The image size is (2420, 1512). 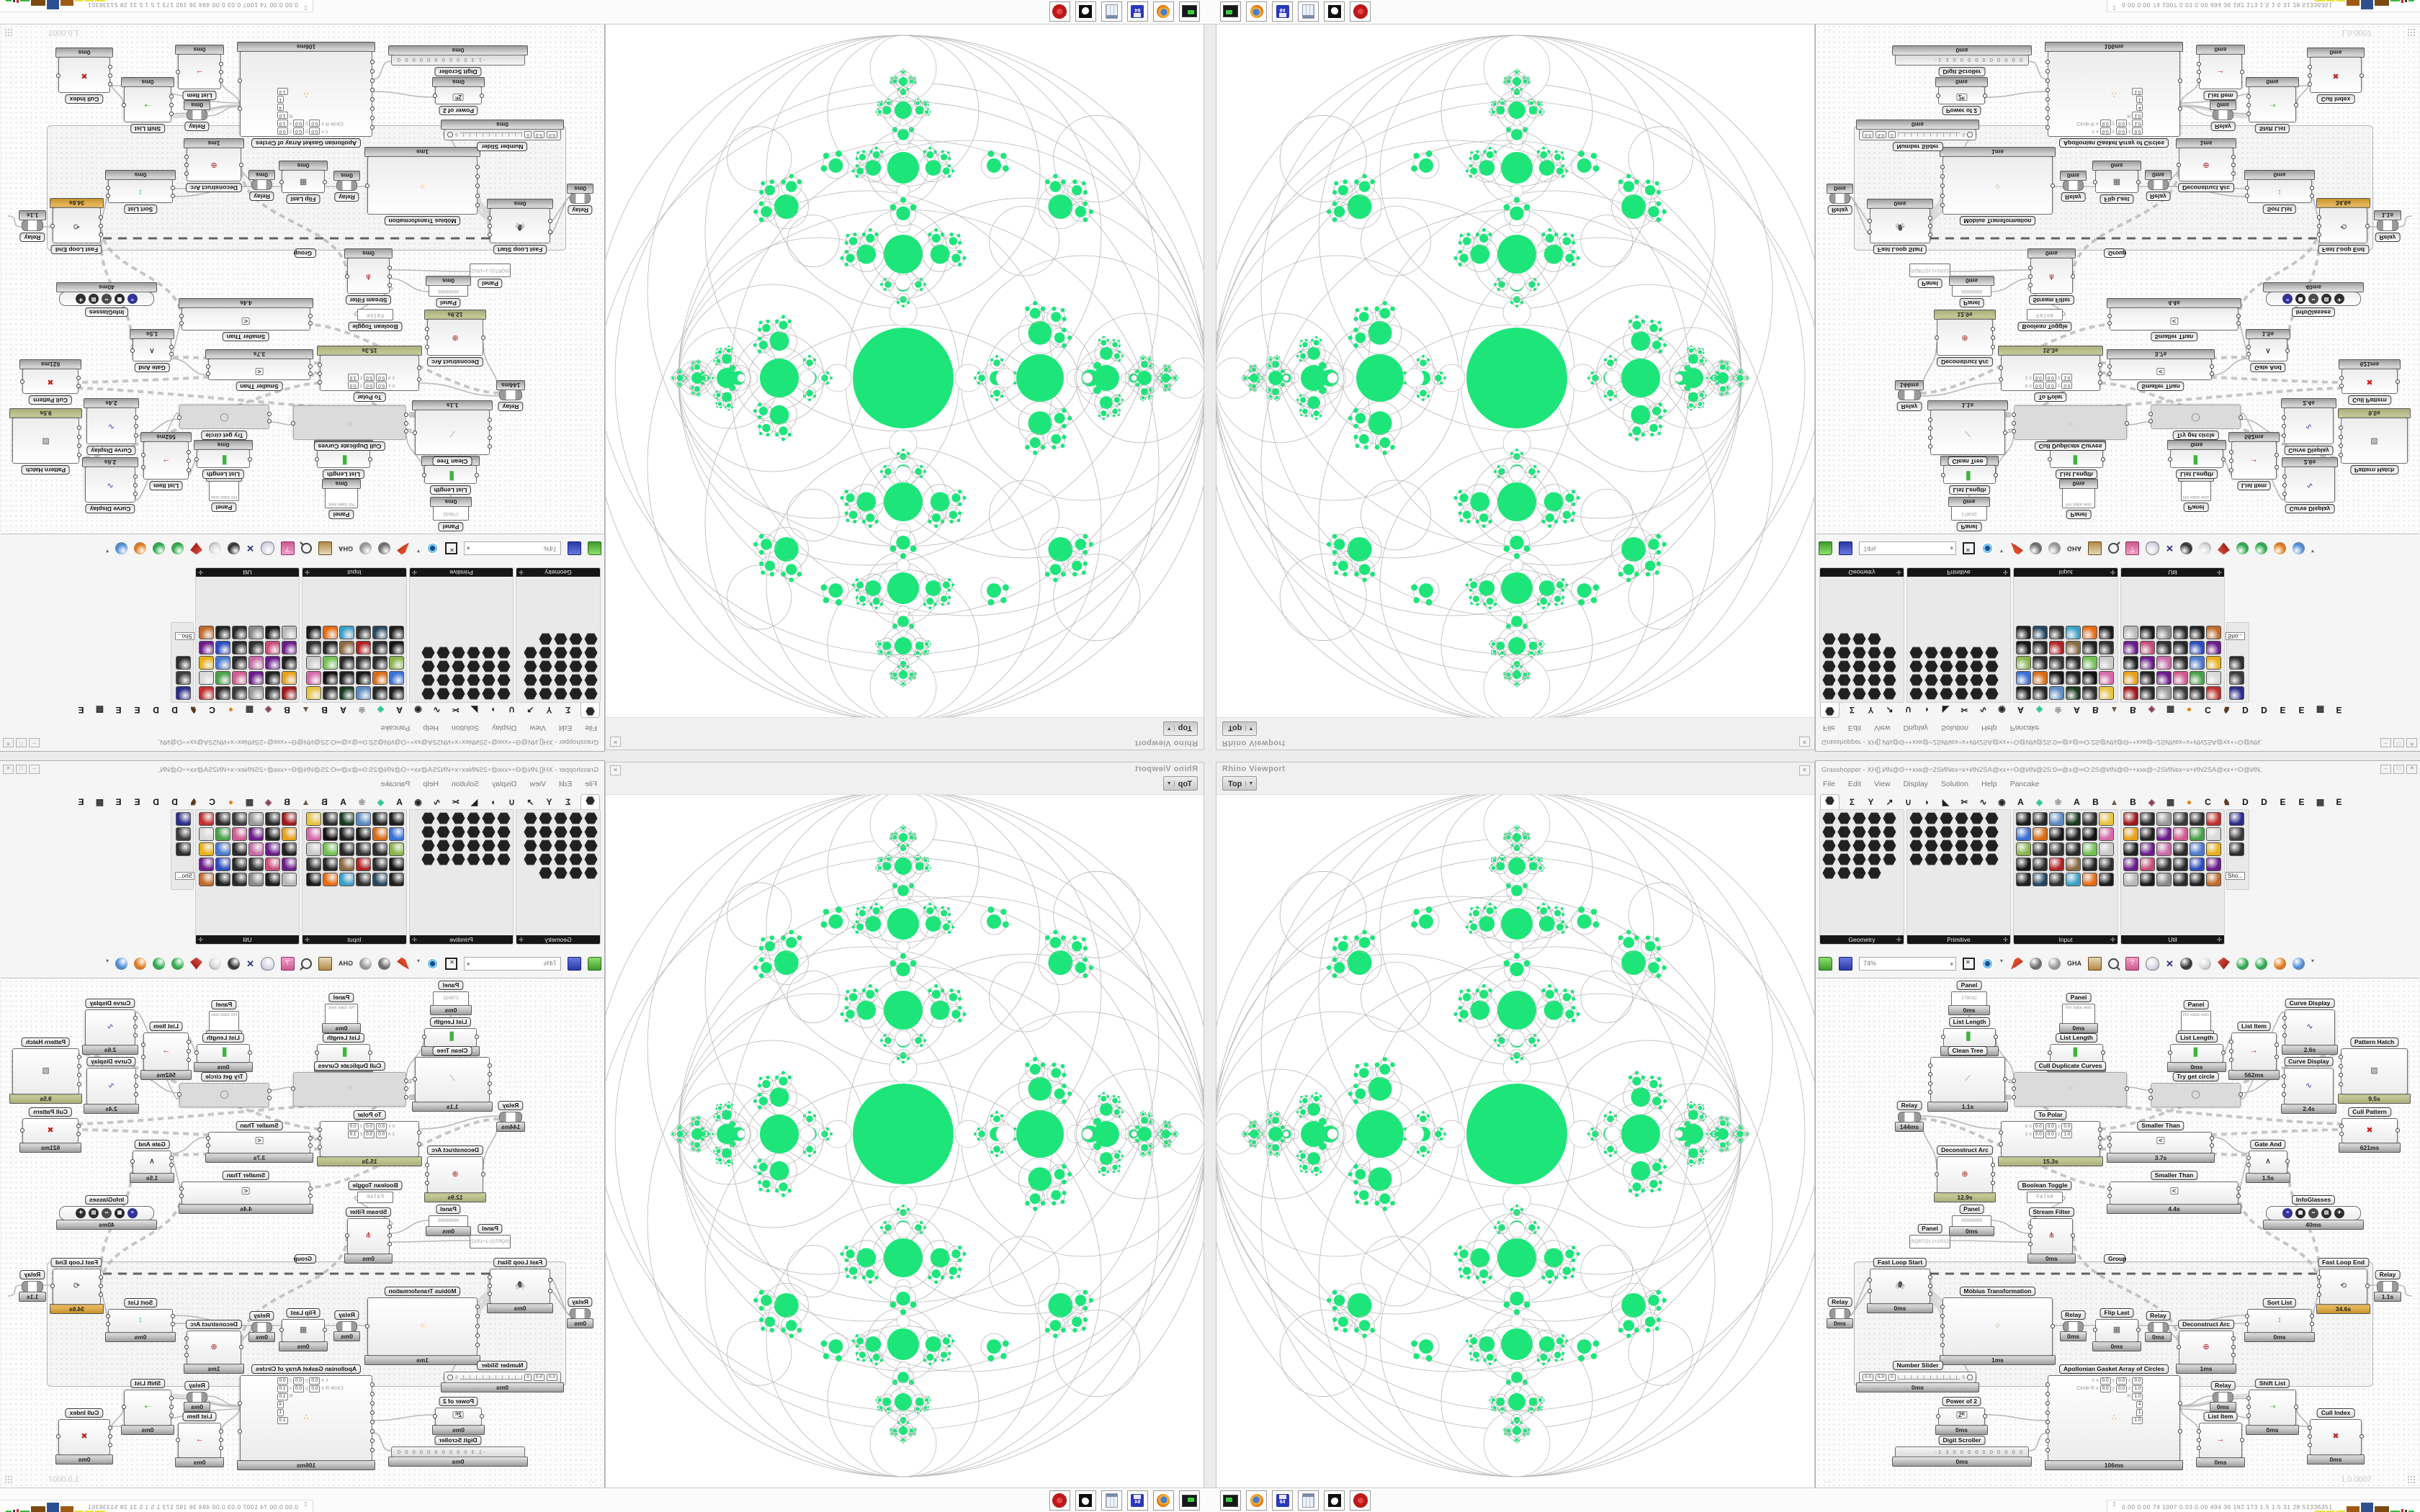 What do you see at coordinates (234, 548) in the screenshot?
I see `toolbar-sphere-dark` at bounding box center [234, 548].